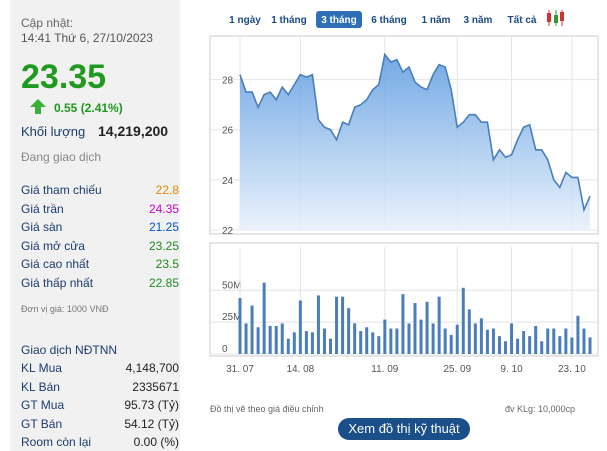  I want to click on tab: 1 năm, so click(436, 20).